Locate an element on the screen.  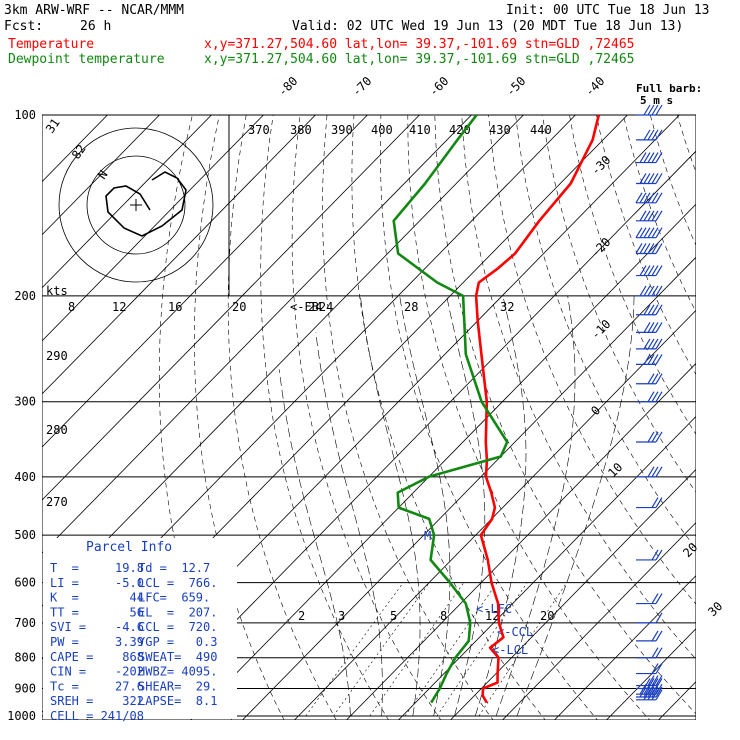
hodo-ring-label: 82 is located at coordinates (79, 152).